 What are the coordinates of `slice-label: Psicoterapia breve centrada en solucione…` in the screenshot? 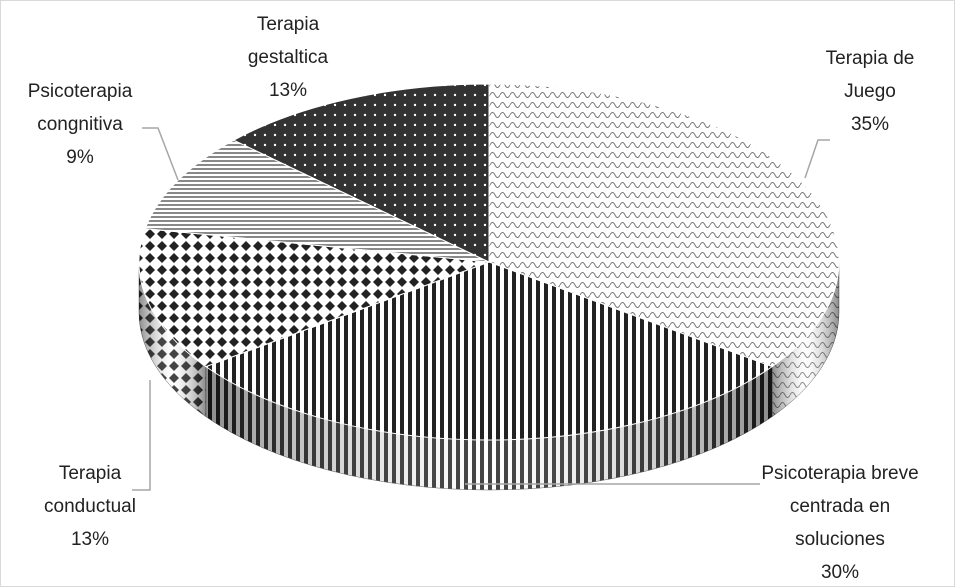 It's located at (840, 523).